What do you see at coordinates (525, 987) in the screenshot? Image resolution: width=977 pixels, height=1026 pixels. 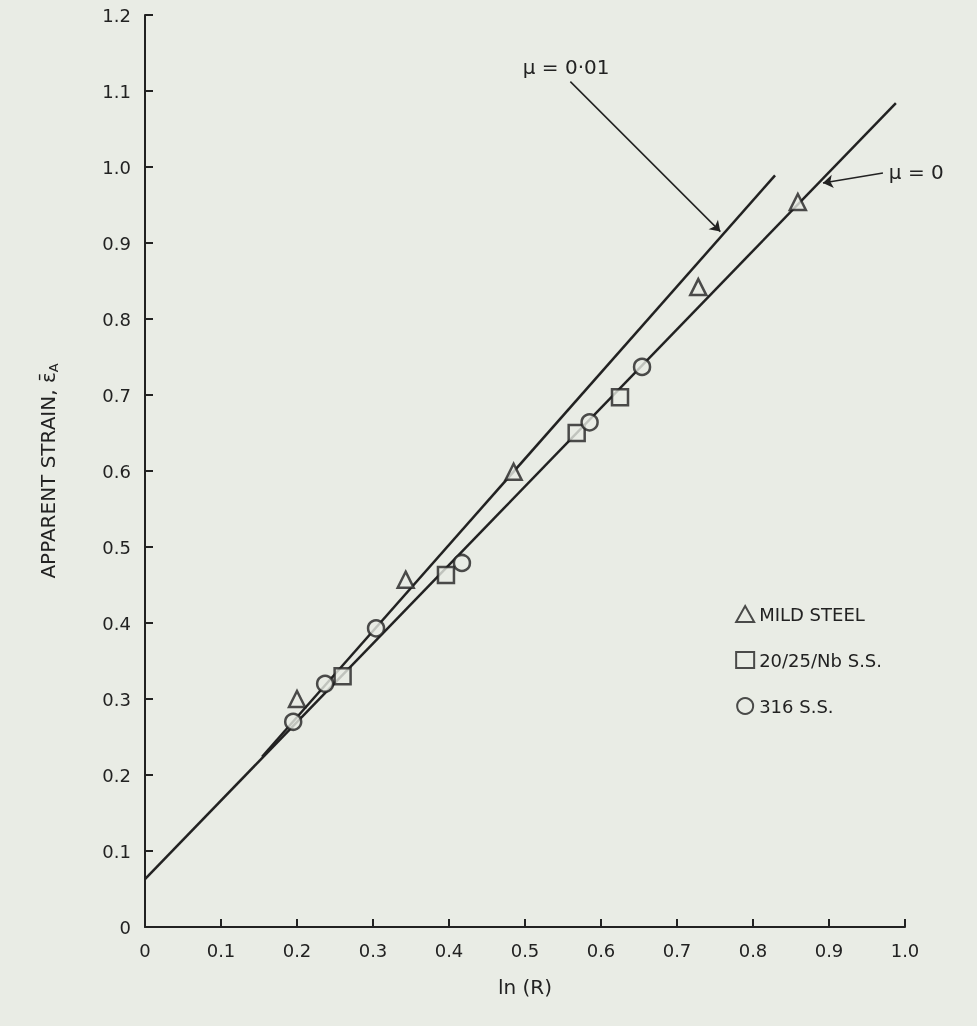 I see `x-axis-title: ln (R)` at bounding box center [525, 987].